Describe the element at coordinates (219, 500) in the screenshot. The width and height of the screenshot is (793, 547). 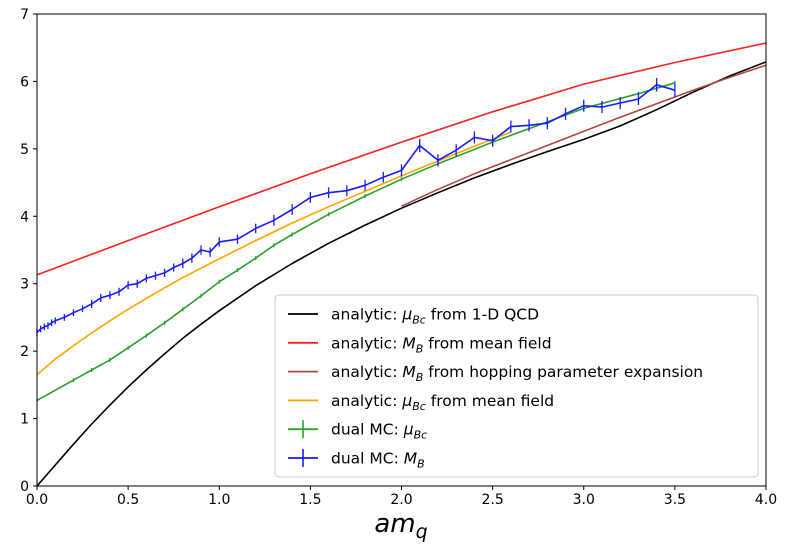
I see `x-tick-label: 1.0` at that location.